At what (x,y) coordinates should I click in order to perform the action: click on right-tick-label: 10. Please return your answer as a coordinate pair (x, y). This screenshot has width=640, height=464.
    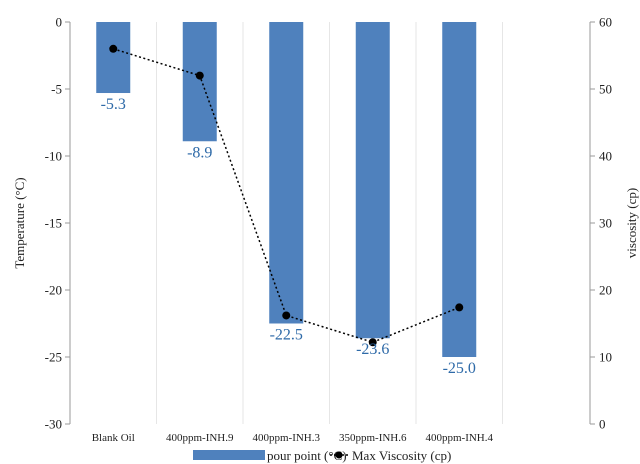
    Looking at the image, I should click on (605, 357).